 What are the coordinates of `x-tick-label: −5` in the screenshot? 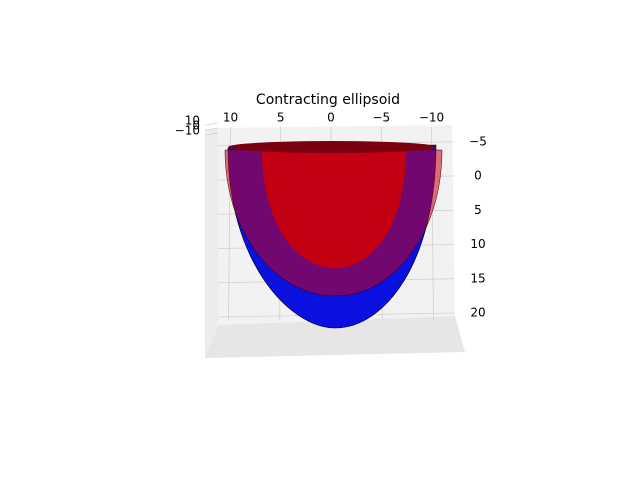 It's located at (381, 118).